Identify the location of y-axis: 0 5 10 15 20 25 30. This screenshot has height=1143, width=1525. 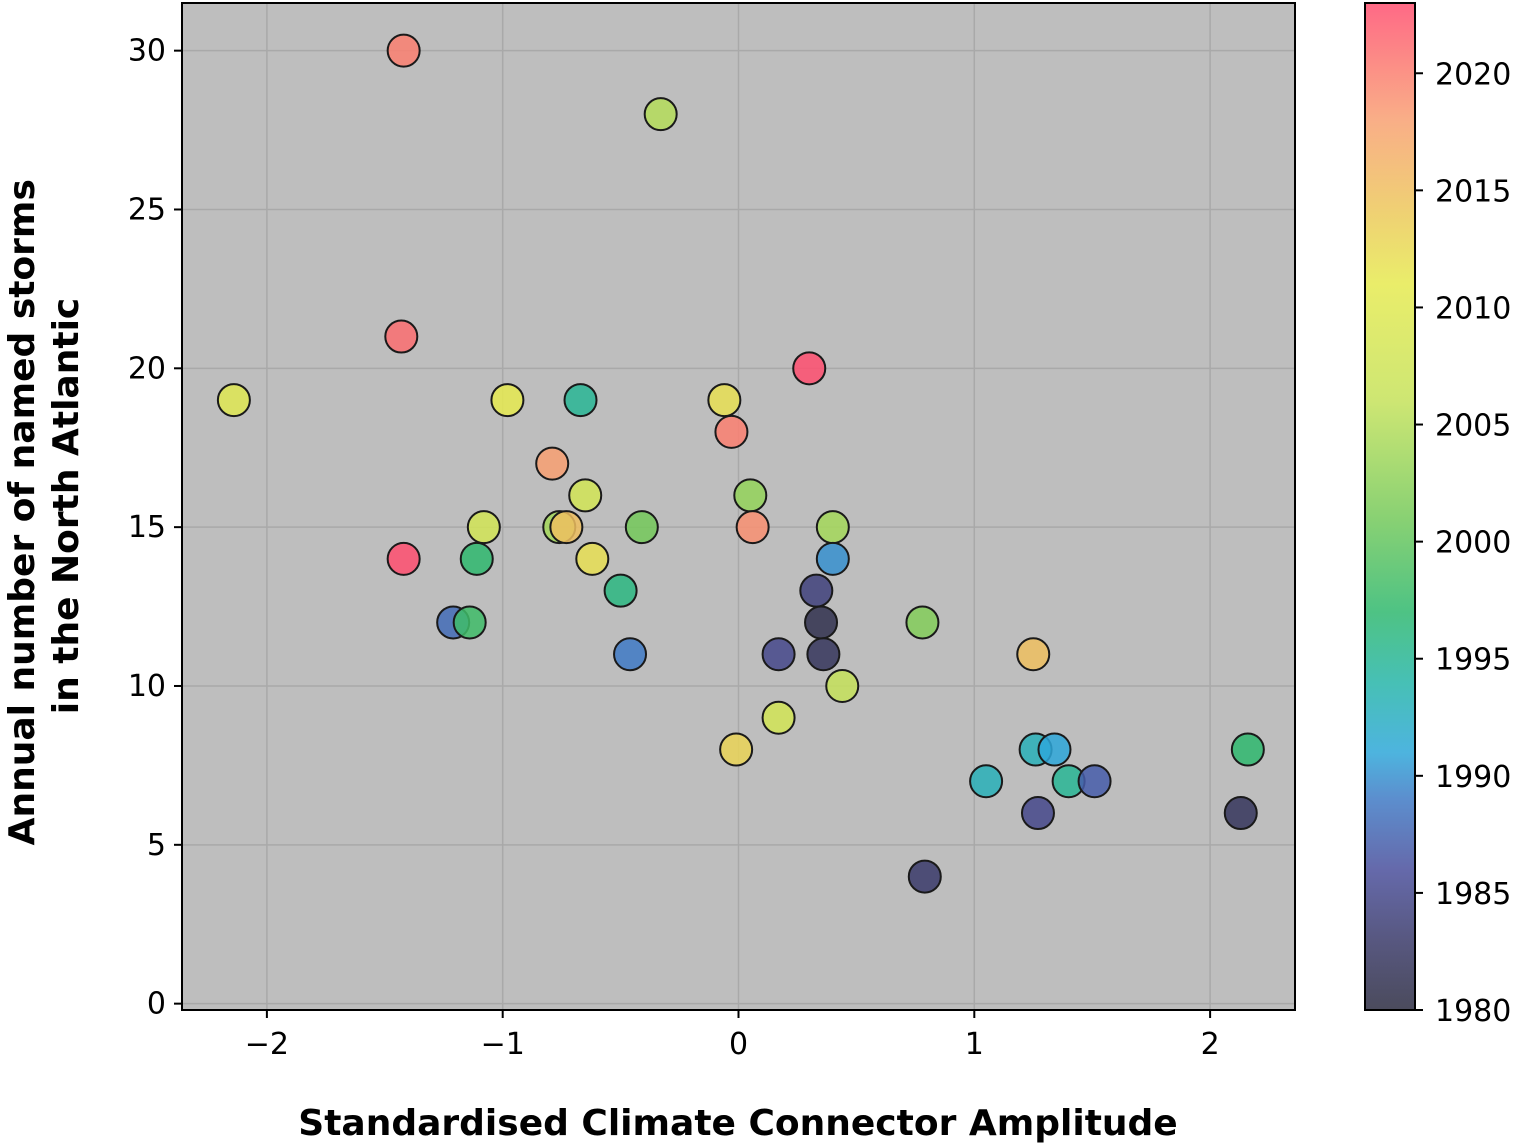
(155, 528).